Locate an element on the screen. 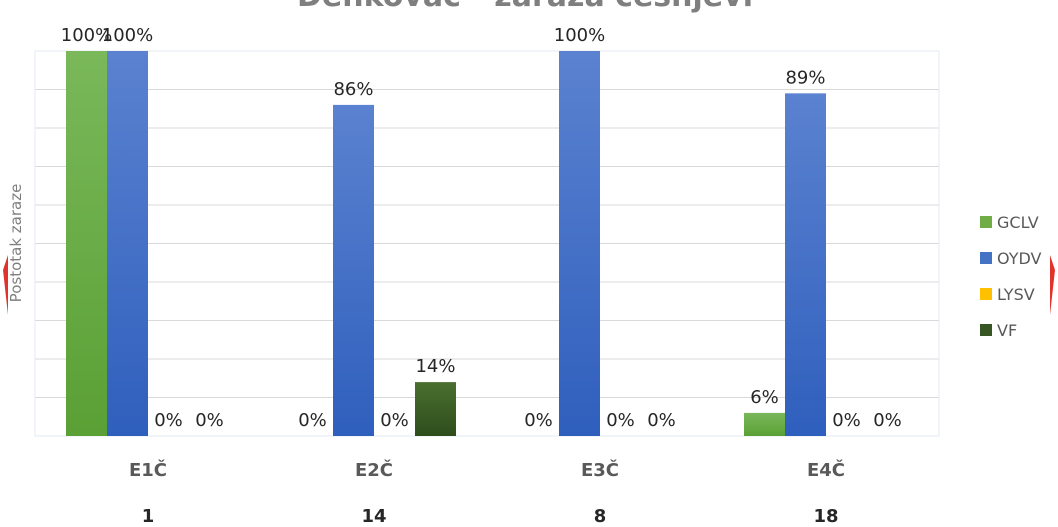 Image resolution: width=1058 pixels, height=527 pixels. legend-label-oydv: OYDV is located at coordinates (1019, 258).